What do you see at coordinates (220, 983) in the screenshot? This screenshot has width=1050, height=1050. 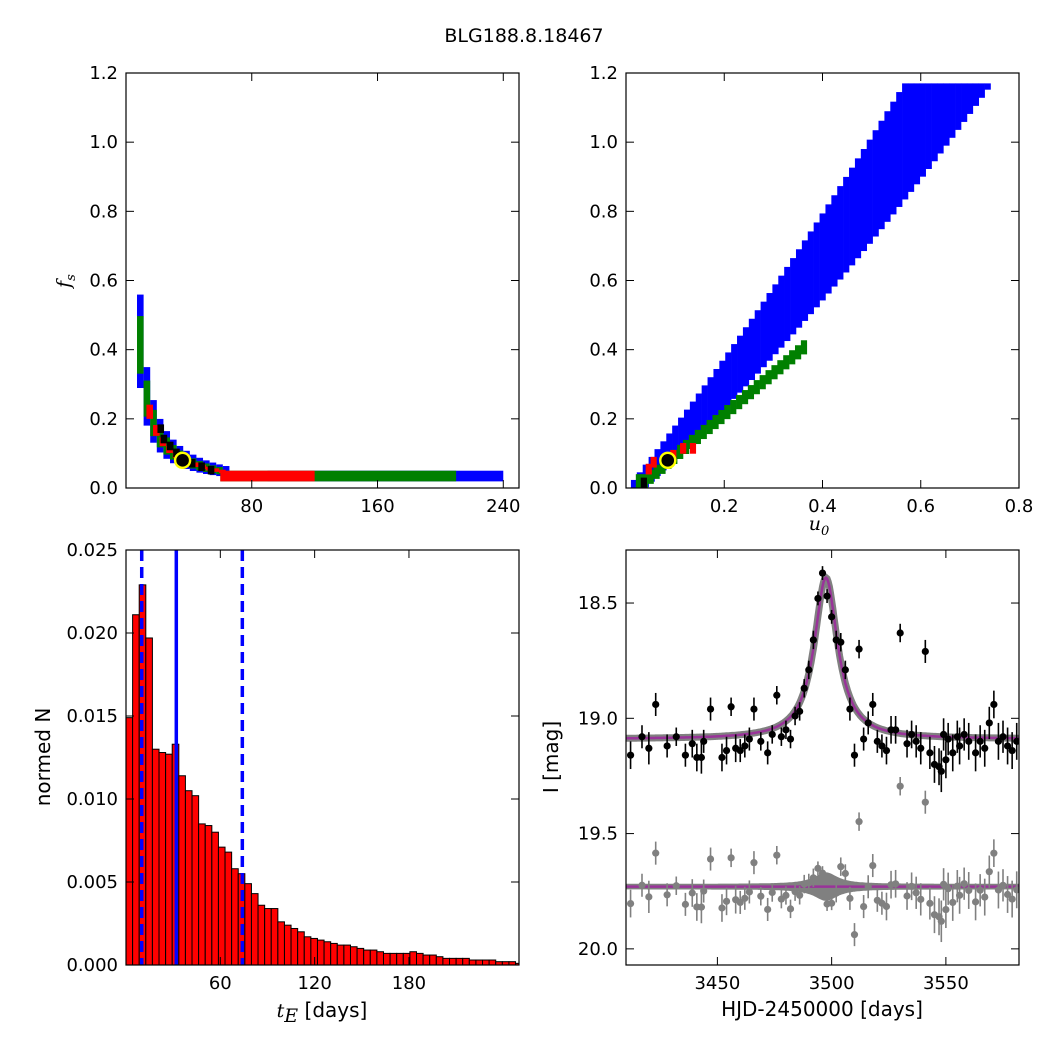 I see `x-tick-label: 60` at bounding box center [220, 983].